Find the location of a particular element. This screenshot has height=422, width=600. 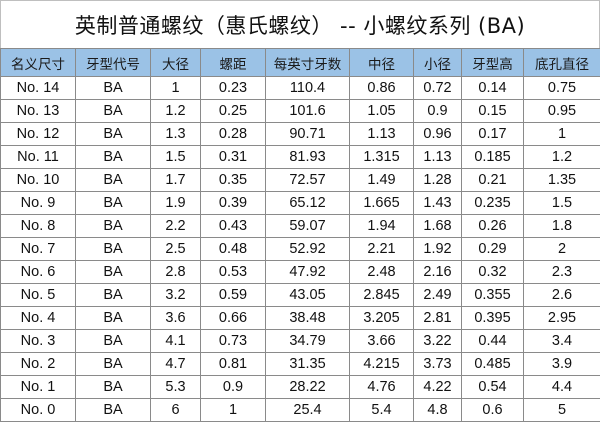

table-cell: 72.57 is located at coordinates (308, 180).